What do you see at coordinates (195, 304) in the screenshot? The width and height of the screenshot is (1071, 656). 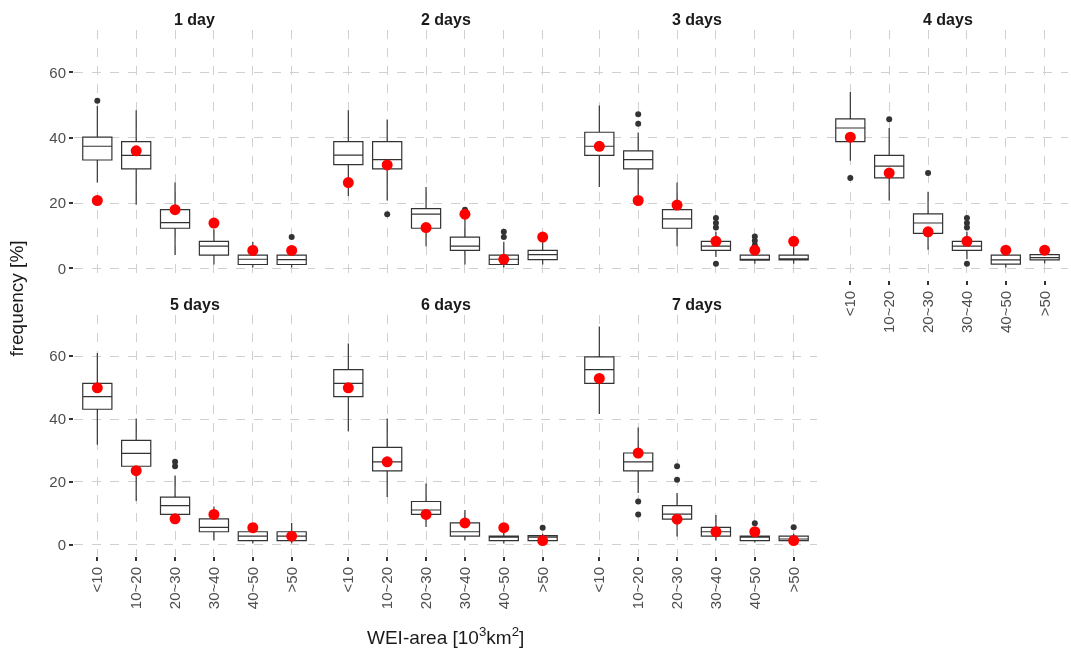 I see `chart-title: 5 days` at bounding box center [195, 304].